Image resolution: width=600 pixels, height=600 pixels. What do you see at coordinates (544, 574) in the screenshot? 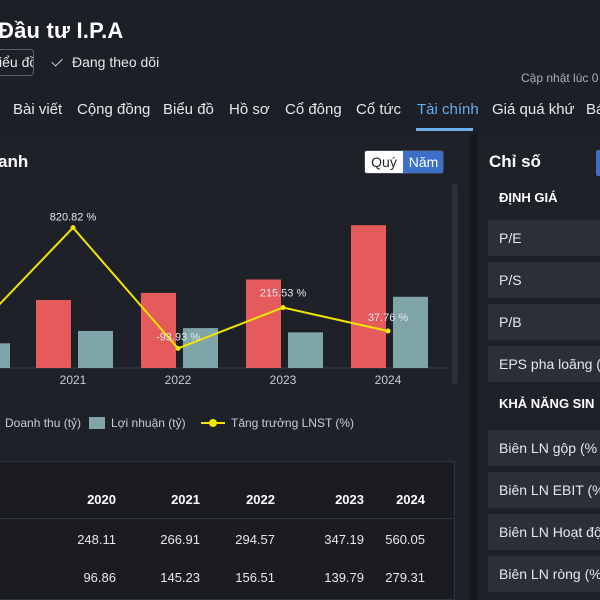
I see `indicator-row: Biên LN ròng (%` at bounding box center [544, 574].